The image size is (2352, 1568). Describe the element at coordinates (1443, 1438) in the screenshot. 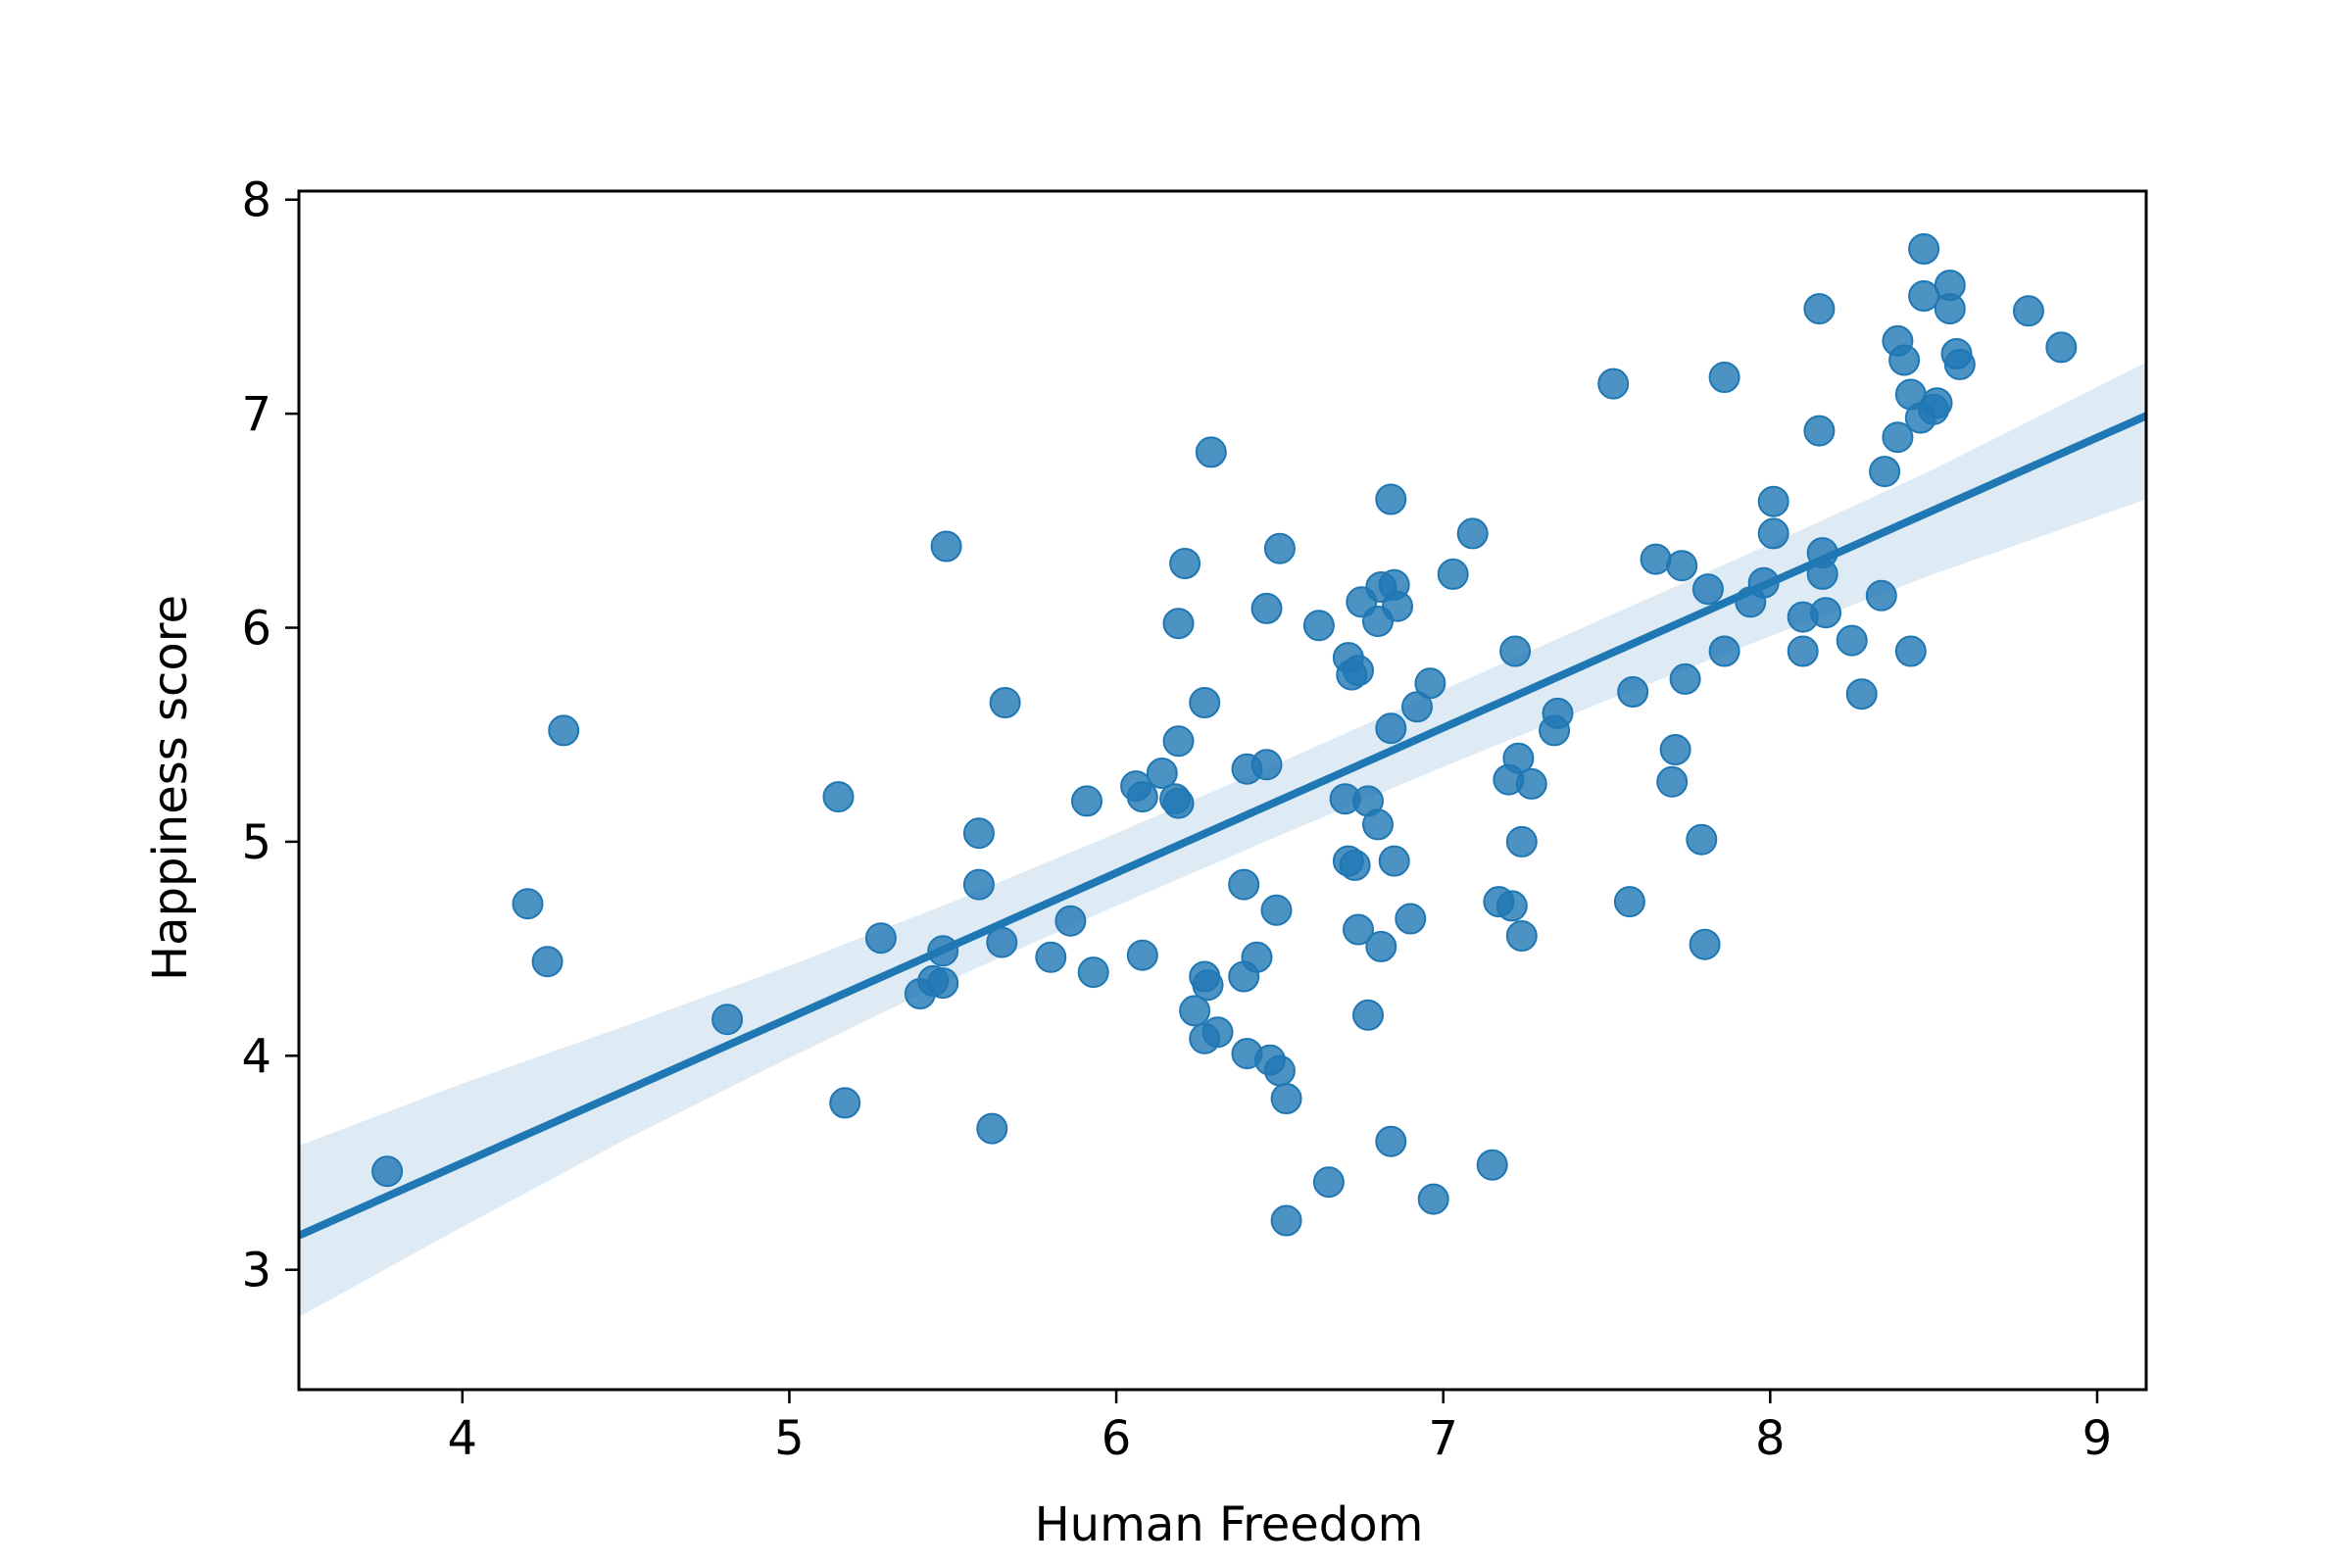

I see `x-tick-label: 7` at that location.